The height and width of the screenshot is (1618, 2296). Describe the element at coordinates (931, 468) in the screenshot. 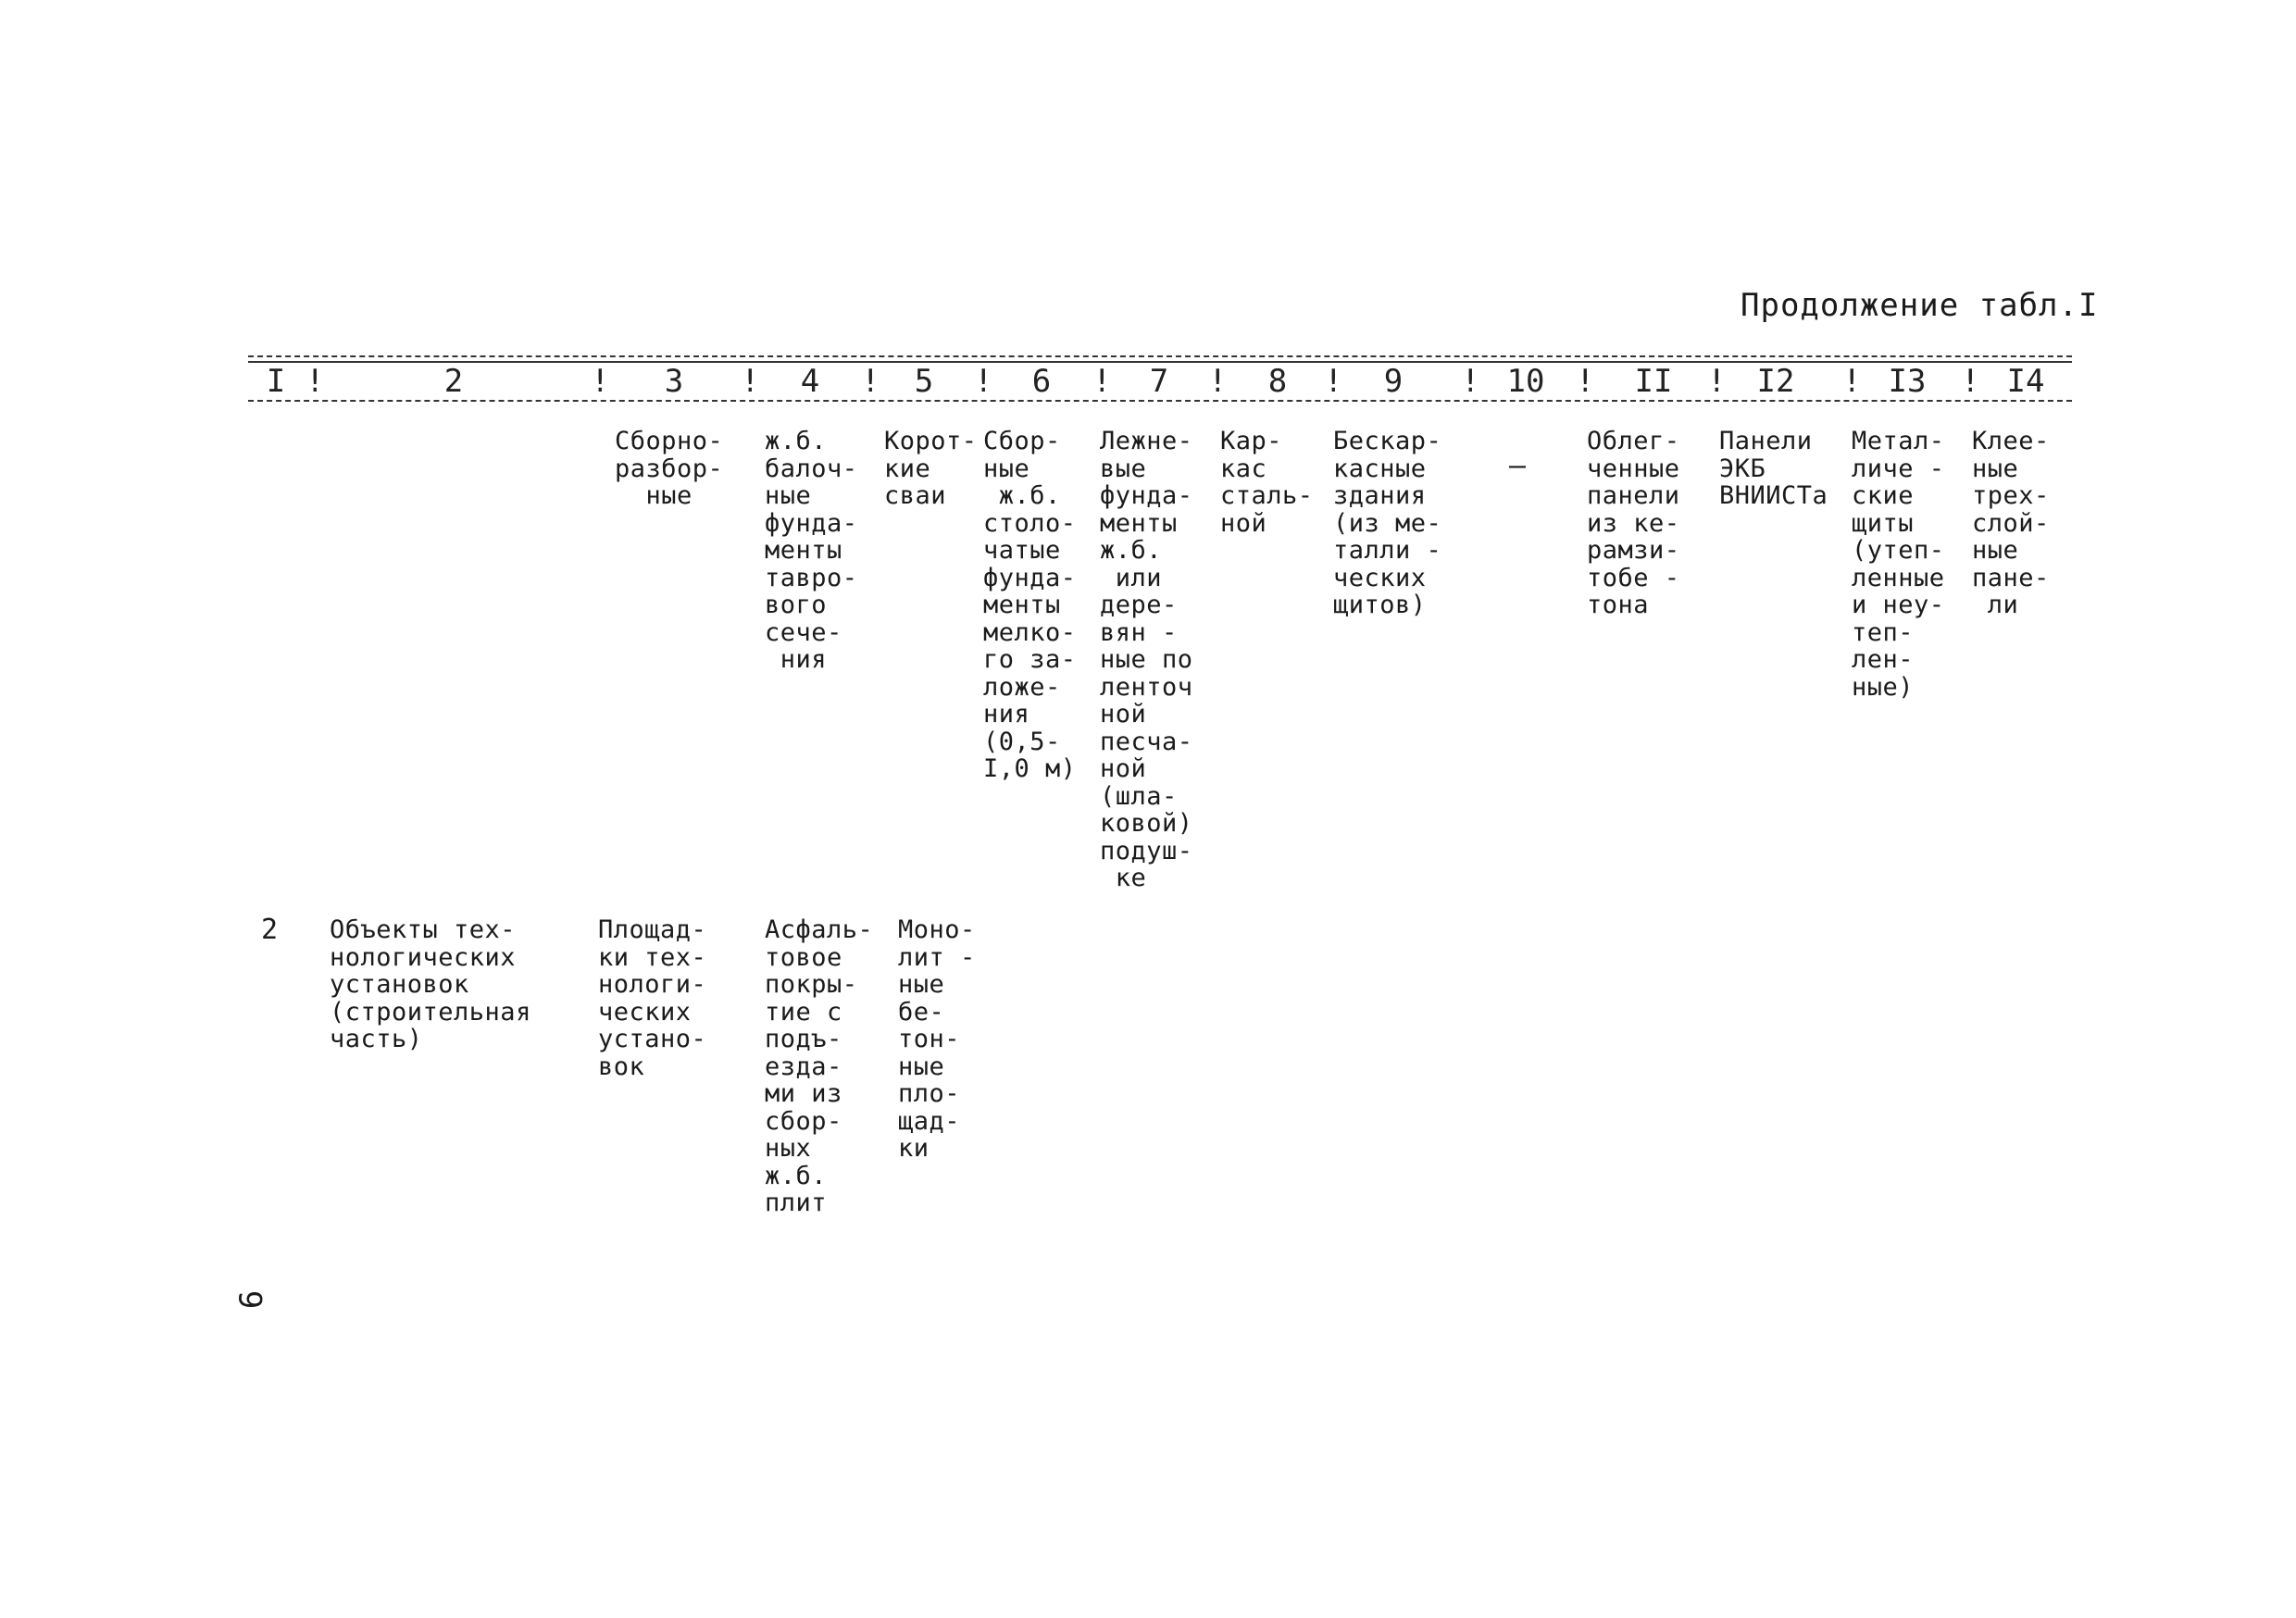

I see `row1-col5: Корот- кие сваи` at that location.